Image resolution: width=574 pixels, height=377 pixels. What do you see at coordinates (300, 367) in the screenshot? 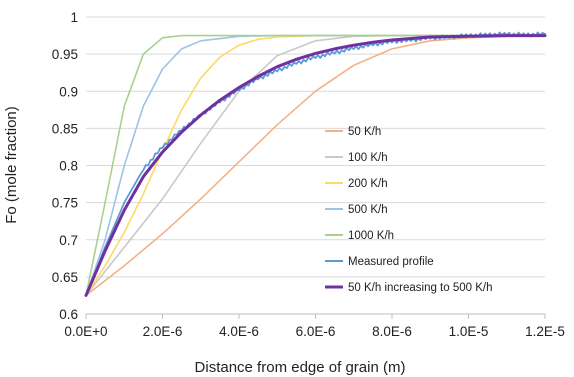
I see `x-axis-title: Distance from edge of grain (m)` at bounding box center [300, 367].